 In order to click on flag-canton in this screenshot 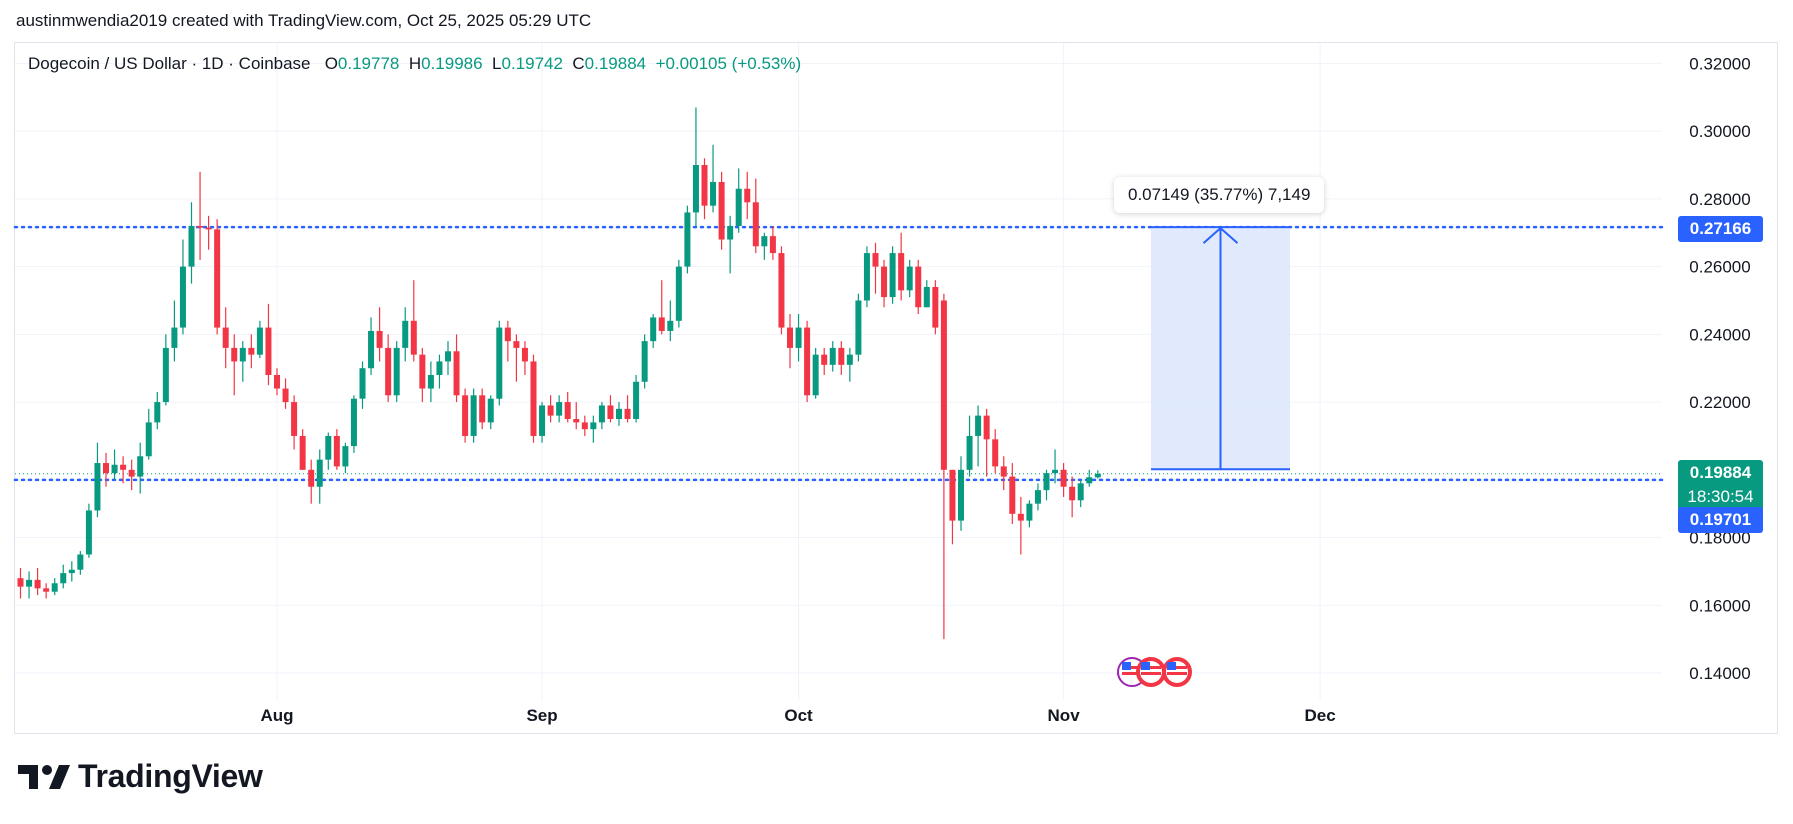, I will do `click(1145, 666)`.